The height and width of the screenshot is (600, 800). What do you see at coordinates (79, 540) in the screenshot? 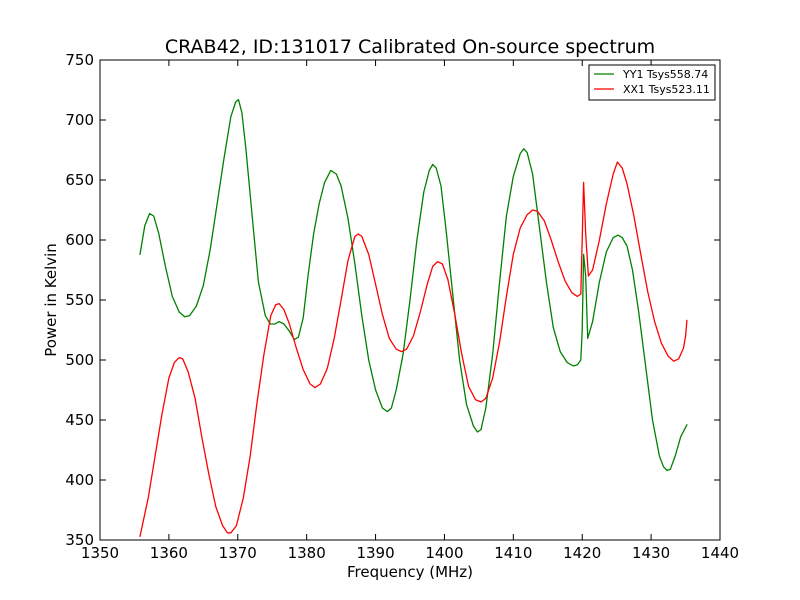
I see `y-tick-label-350: 350` at bounding box center [79, 540].